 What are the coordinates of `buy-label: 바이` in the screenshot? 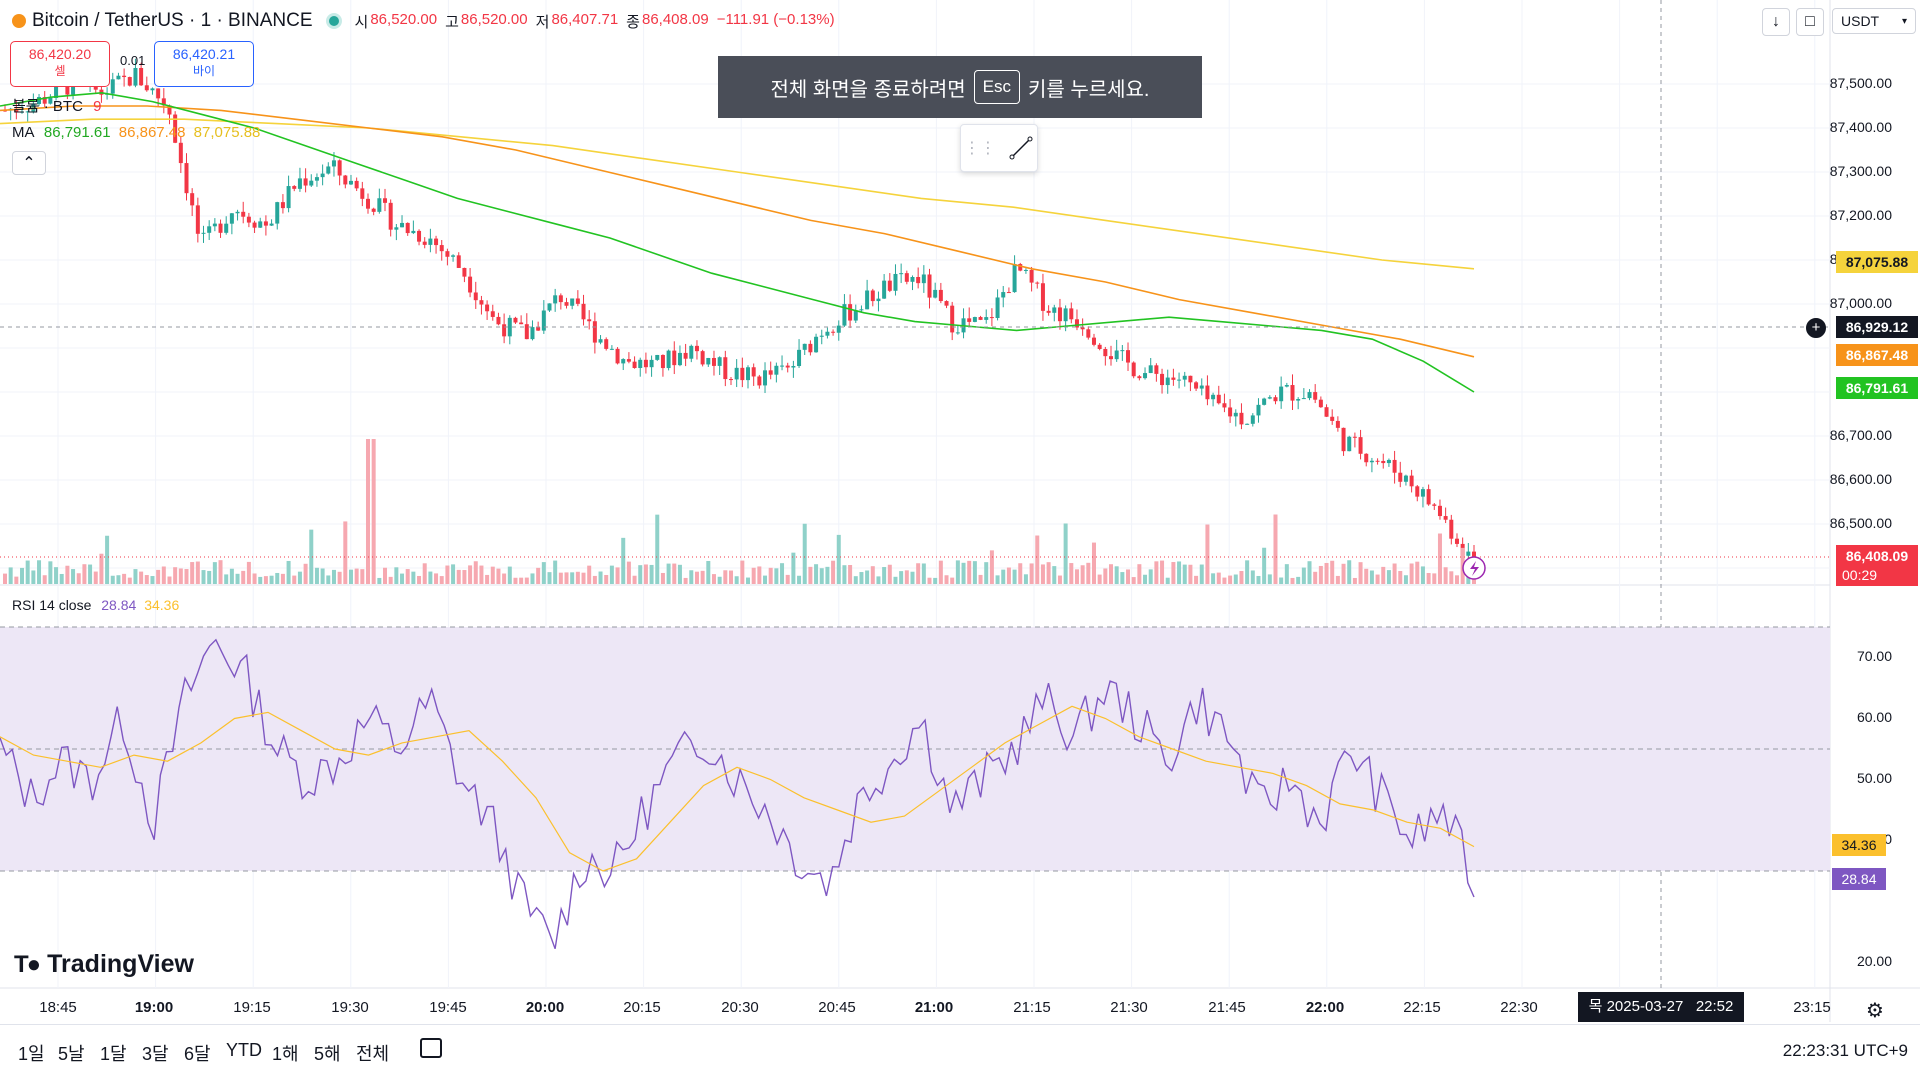 It's located at (204, 71).